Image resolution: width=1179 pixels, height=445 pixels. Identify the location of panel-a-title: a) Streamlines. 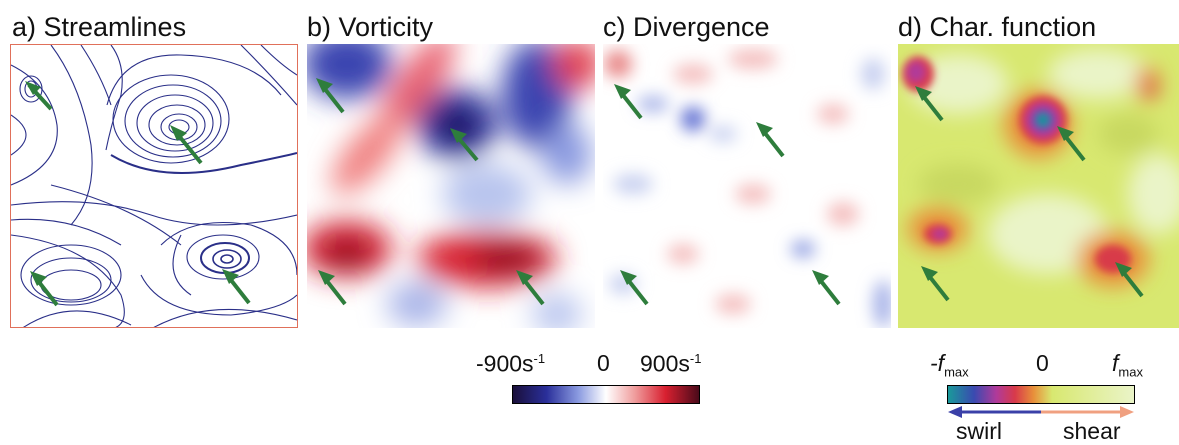
(99, 27).